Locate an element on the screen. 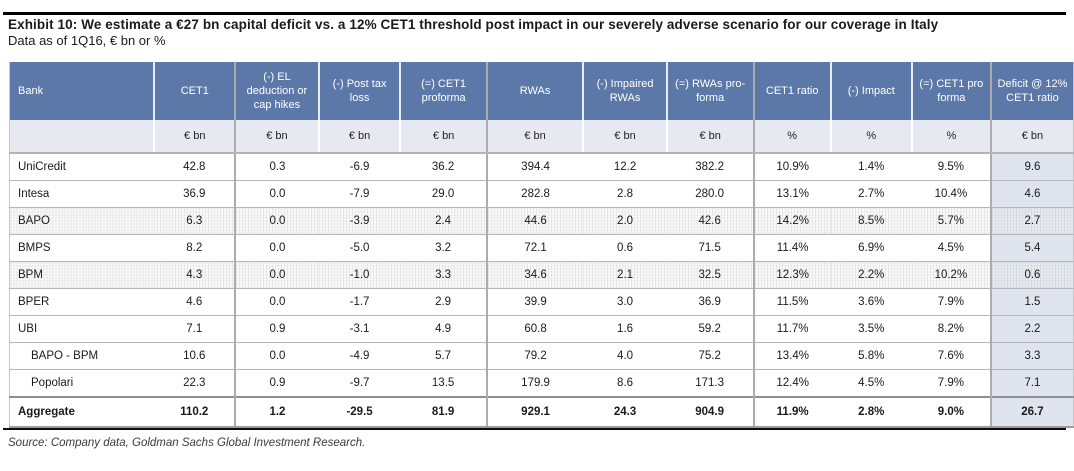  cell-post_tax_loss: -6.9 is located at coordinates (359, 167).